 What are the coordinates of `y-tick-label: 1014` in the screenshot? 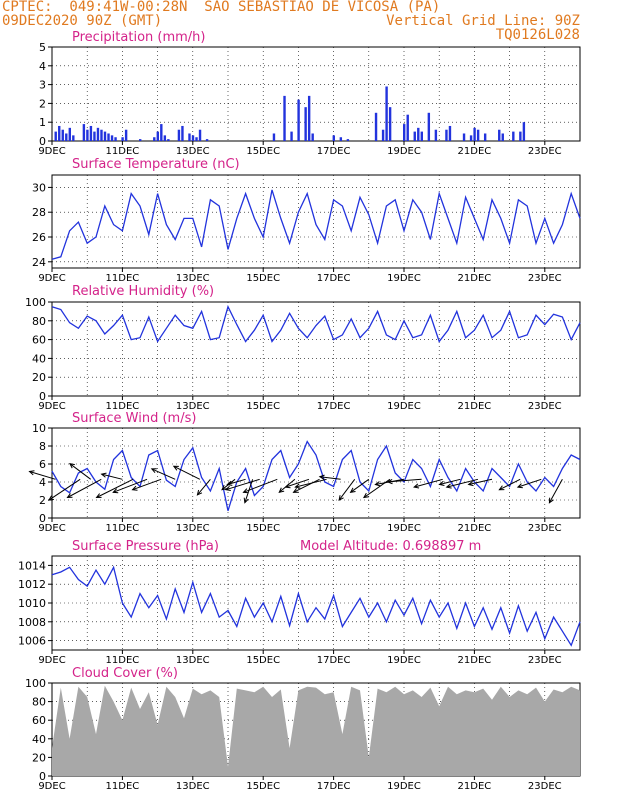 It's located at (32, 565).